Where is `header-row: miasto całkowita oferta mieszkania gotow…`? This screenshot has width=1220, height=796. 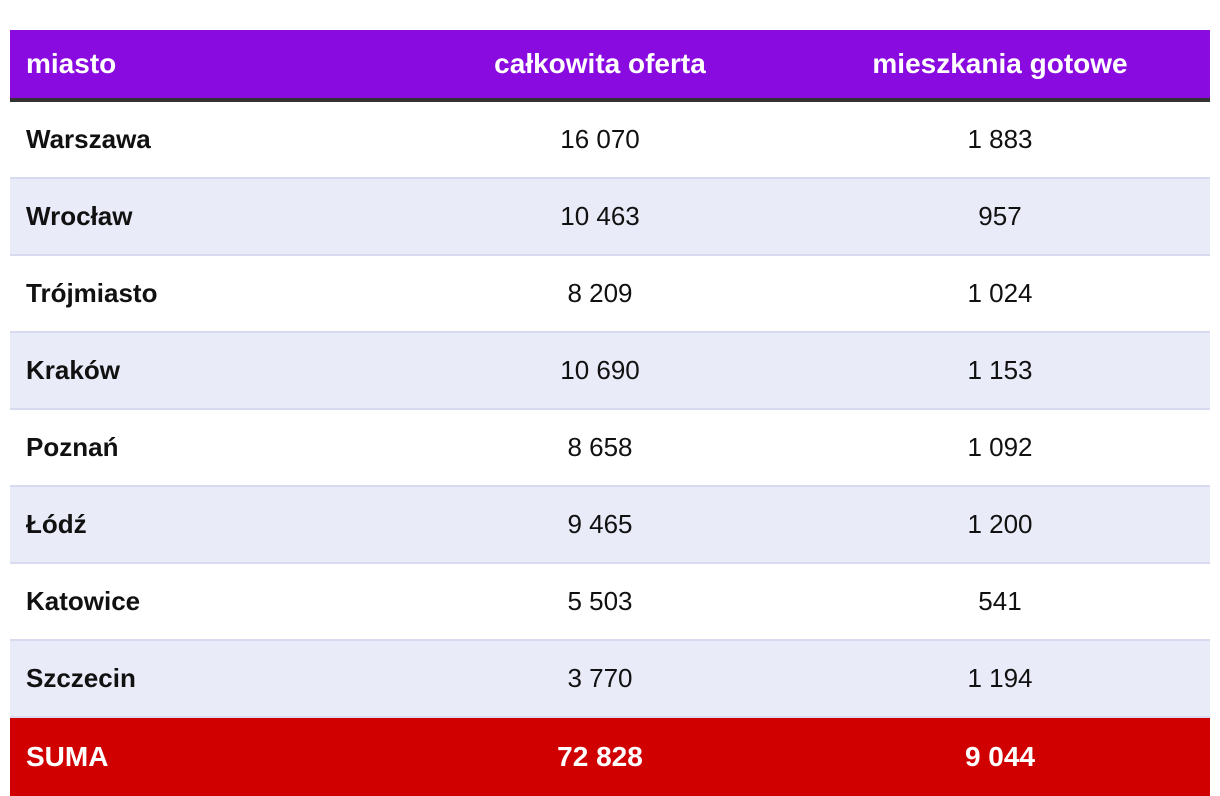 header-row: miasto całkowita oferta mieszkania gotow… is located at coordinates (610, 66).